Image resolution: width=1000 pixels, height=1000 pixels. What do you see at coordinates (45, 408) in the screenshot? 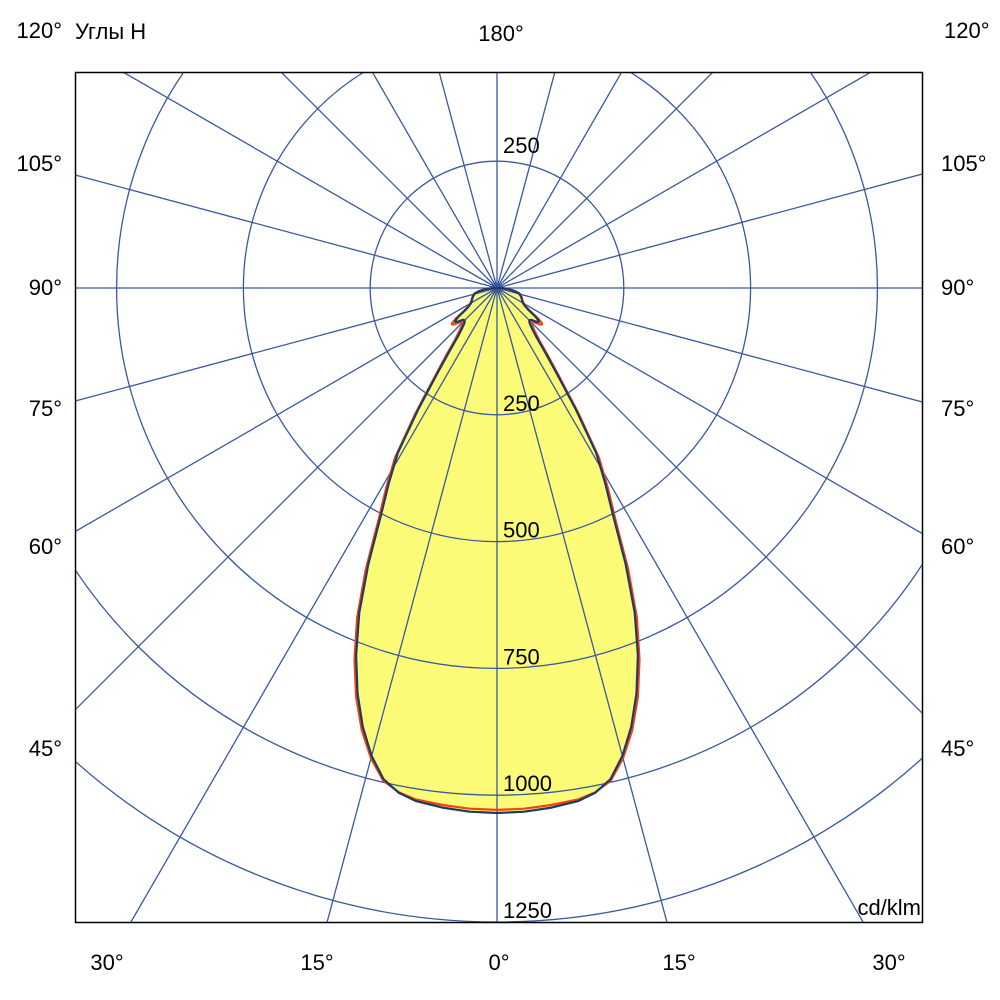
I see `angle-label-left: 75°` at bounding box center [45, 408].